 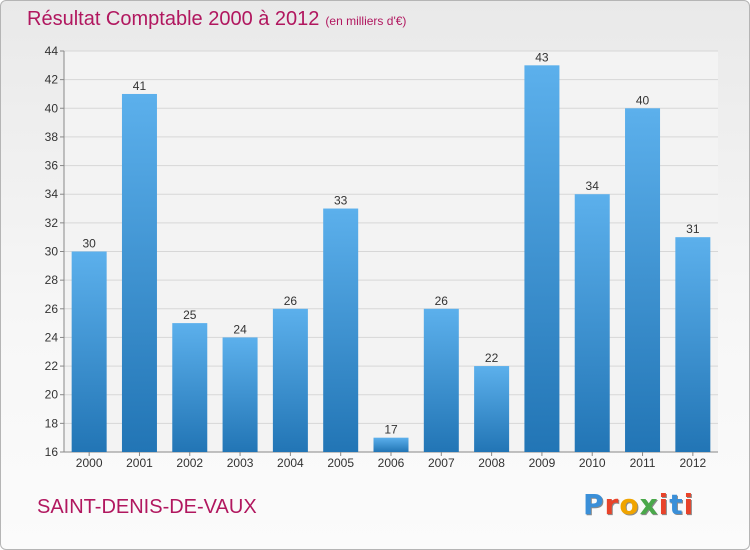 I want to click on x-tick-label: 2009, so click(x=542, y=463).